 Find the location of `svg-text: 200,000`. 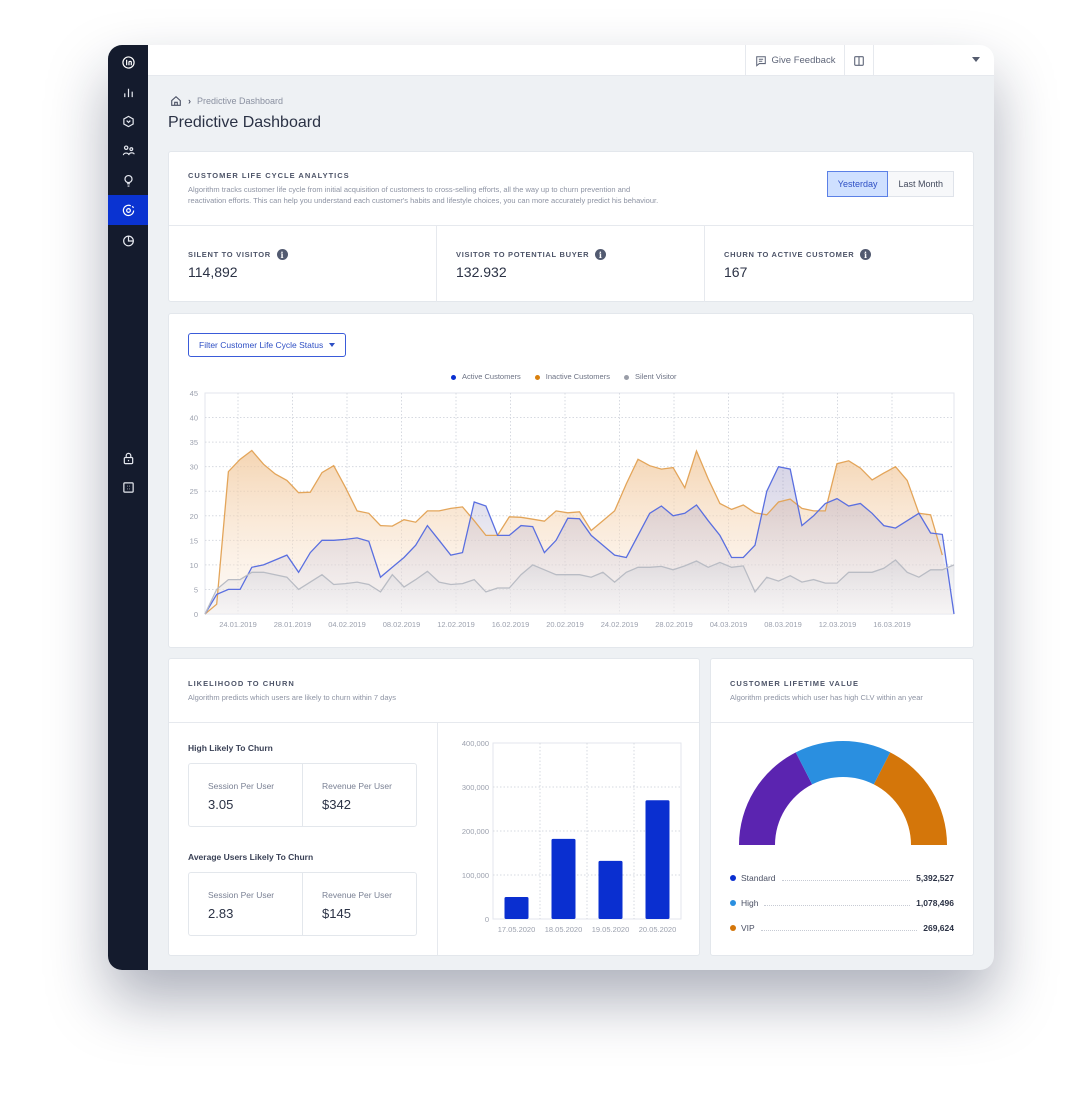

svg-text: 200,000 is located at coordinates (475, 831).